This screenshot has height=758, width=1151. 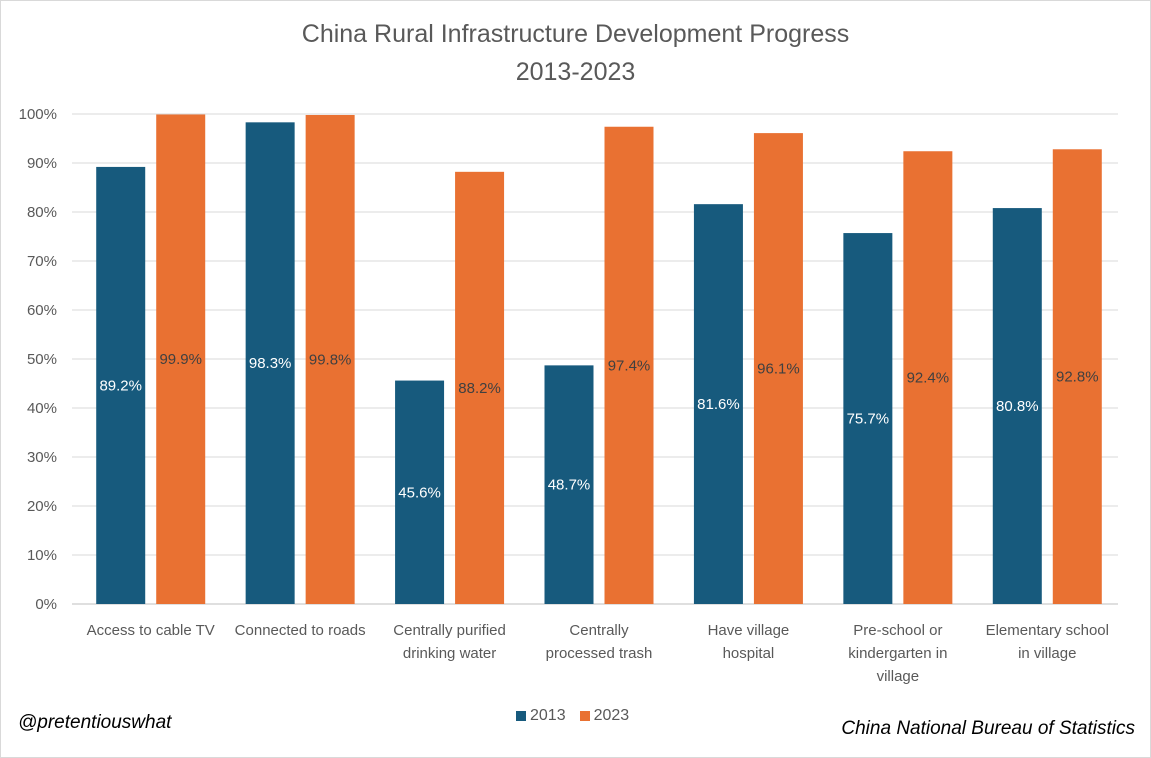 I want to click on y-tick-label: 90%, so click(x=42, y=163).